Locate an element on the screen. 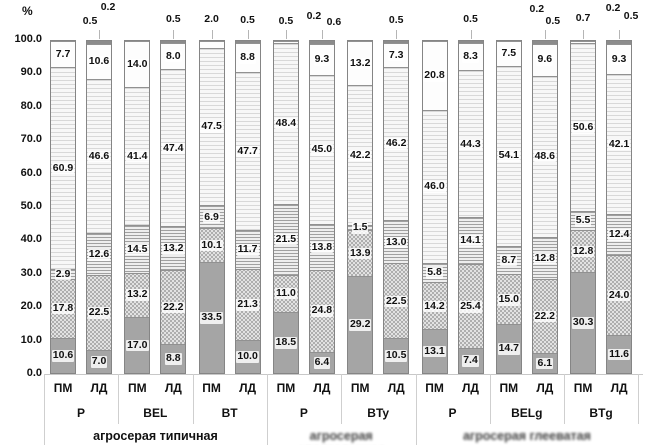 Image resolution: width=645 pixels, height=445 pixels. bar-segment-white: 10.6 is located at coordinates (99, 61).